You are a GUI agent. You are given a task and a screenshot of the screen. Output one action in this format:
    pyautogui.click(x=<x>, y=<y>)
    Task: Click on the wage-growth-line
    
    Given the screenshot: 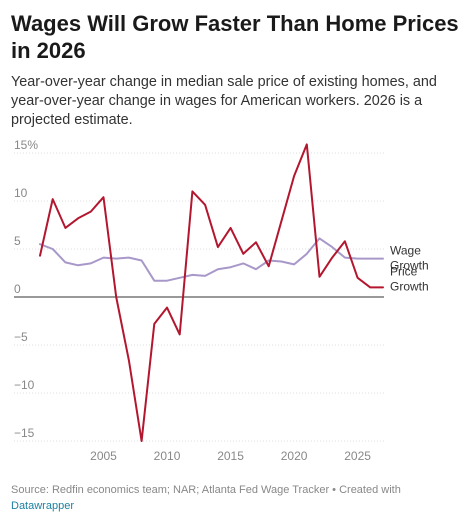 What is the action you would take?
    pyautogui.click(x=211, y=259)
    